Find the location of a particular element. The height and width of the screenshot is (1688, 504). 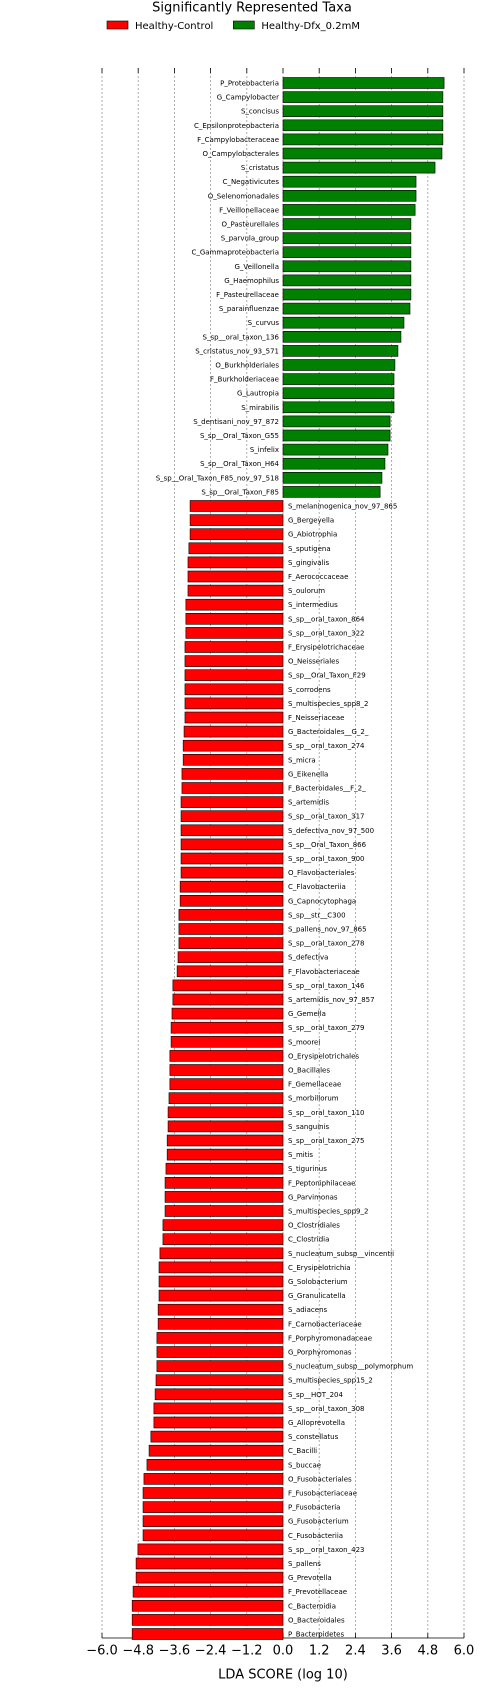

category-label: S_intermedius is located at coordinates (313, 605).